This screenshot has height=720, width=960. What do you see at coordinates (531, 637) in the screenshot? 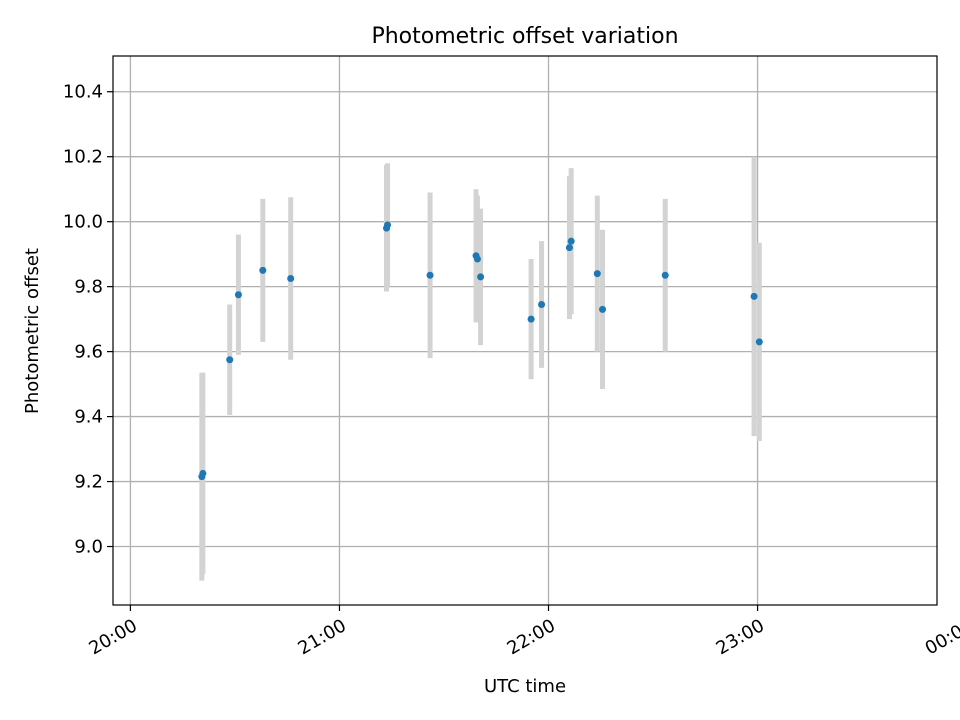
I see `x-tick-label: 22:00` at bounding box center [531, 637].